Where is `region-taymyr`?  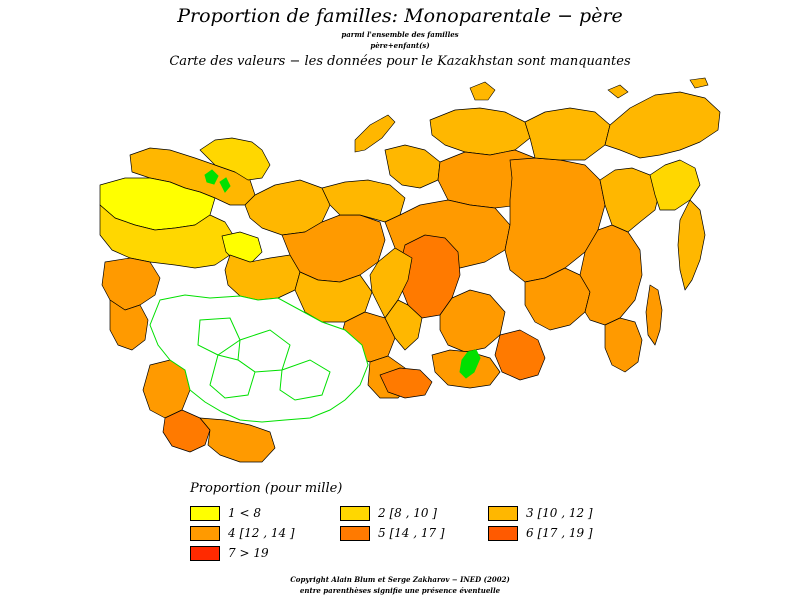
region-taymyr is located at coordinates (480, 131).